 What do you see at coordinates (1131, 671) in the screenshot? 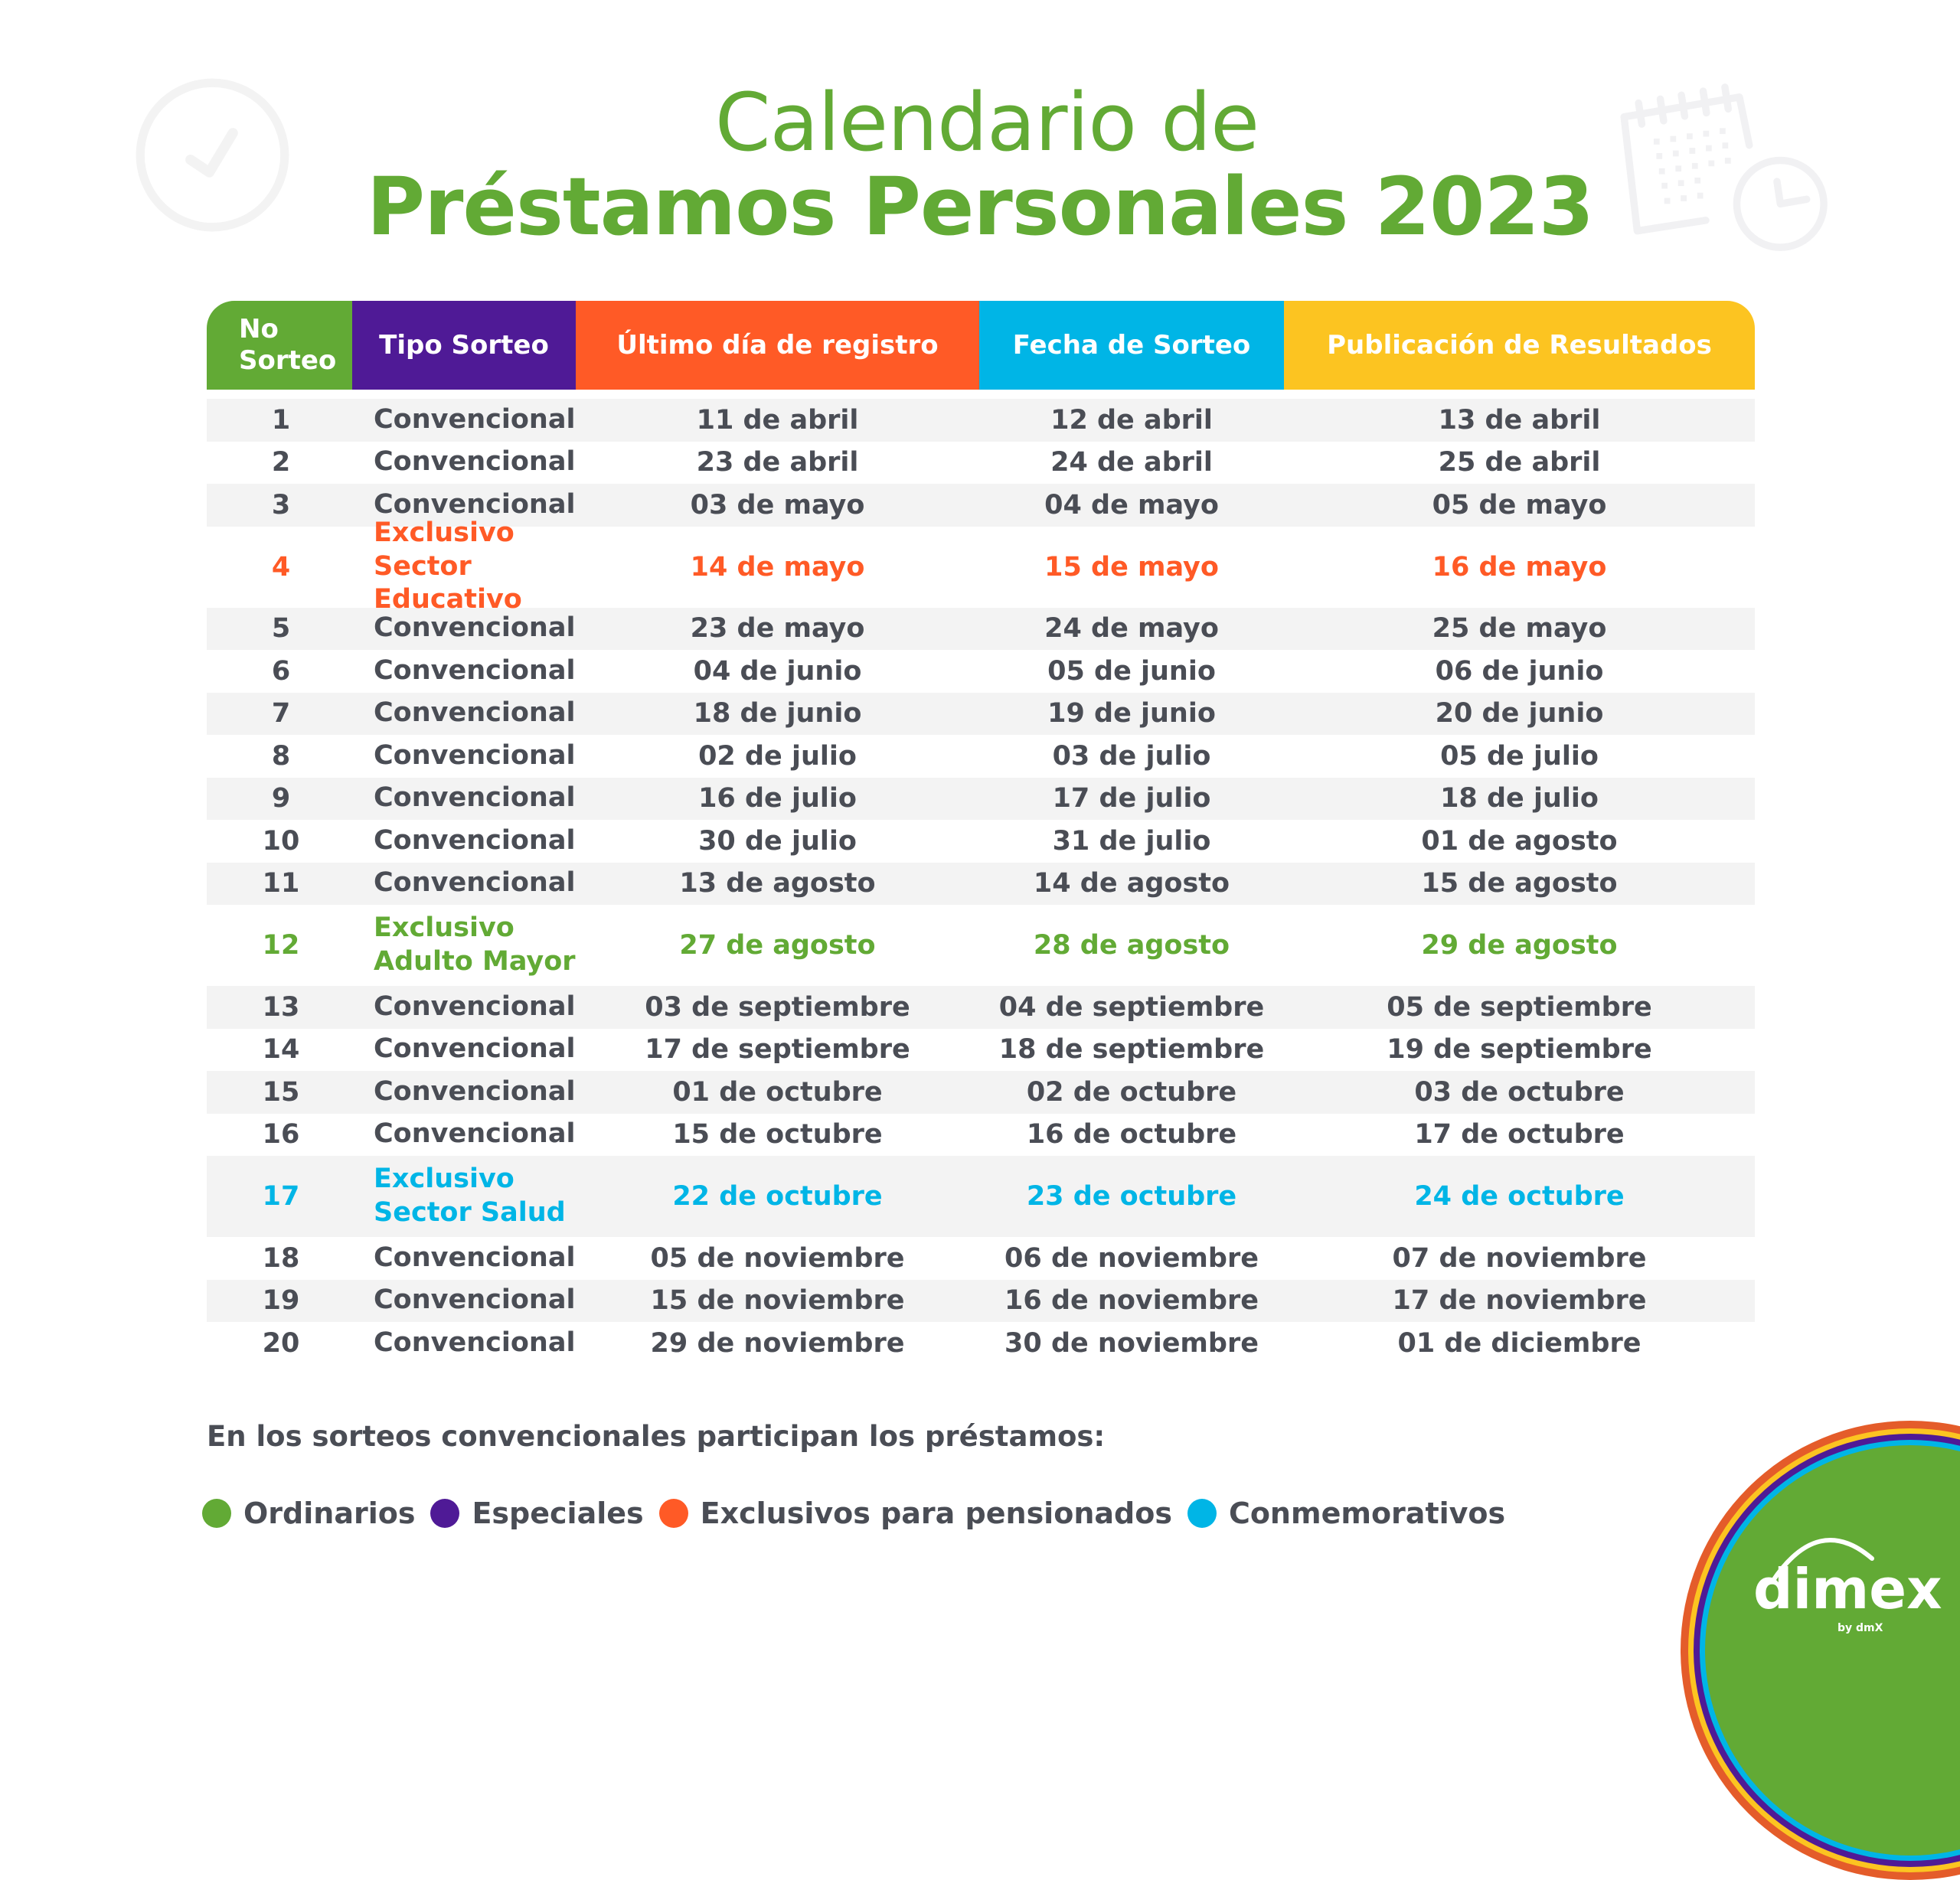
I see `cell-sorteo: 05 de junio` at bounding box center [1131, 671].